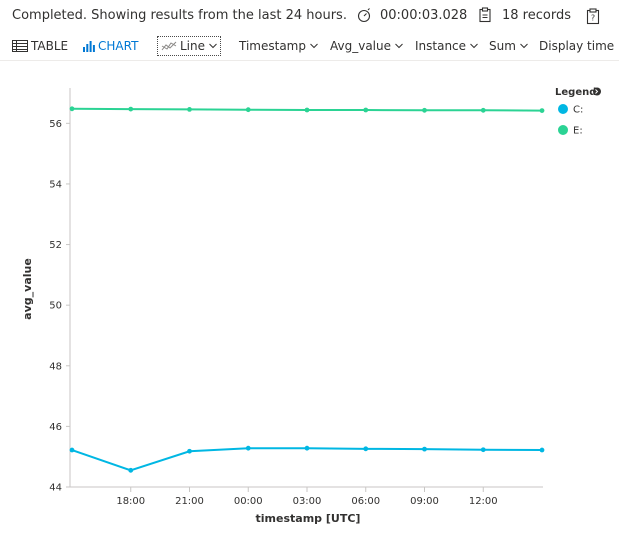 Image resolution: width=619 pixels, height=548 pixels. I want to click on bar-chart-icon, so click(89, 46).